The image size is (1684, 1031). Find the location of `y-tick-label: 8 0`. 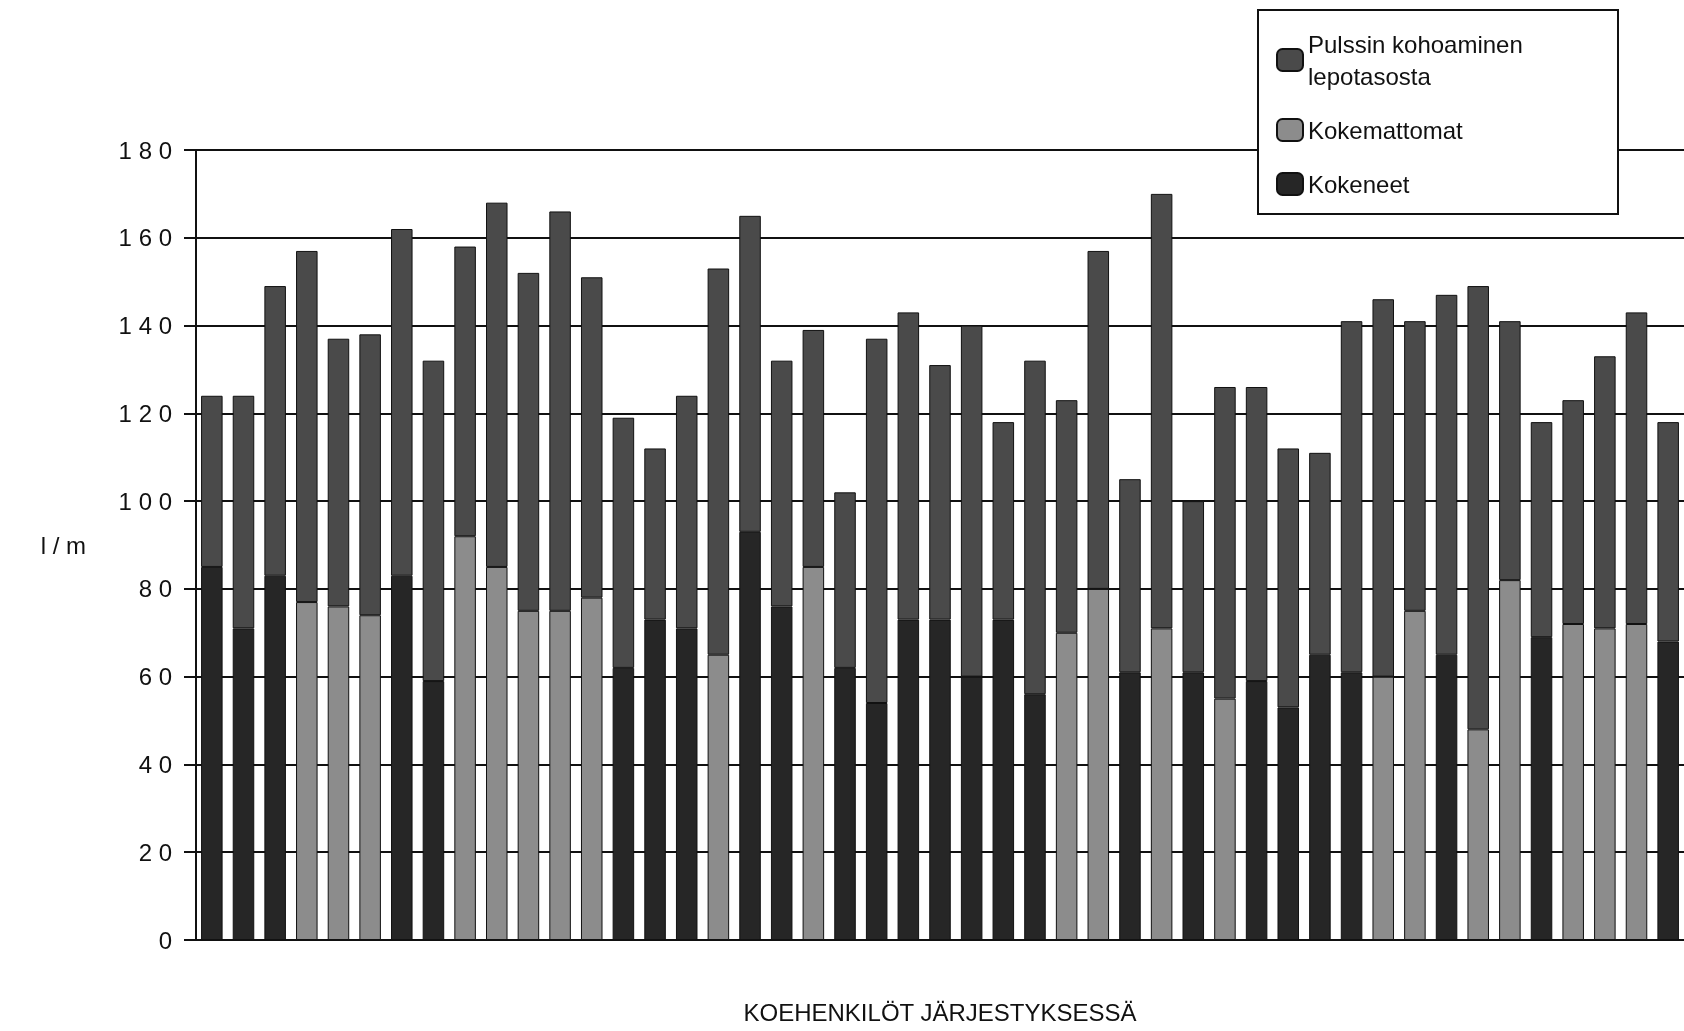

y-tick-label: 8 0 is located at coordinates (155, 589).